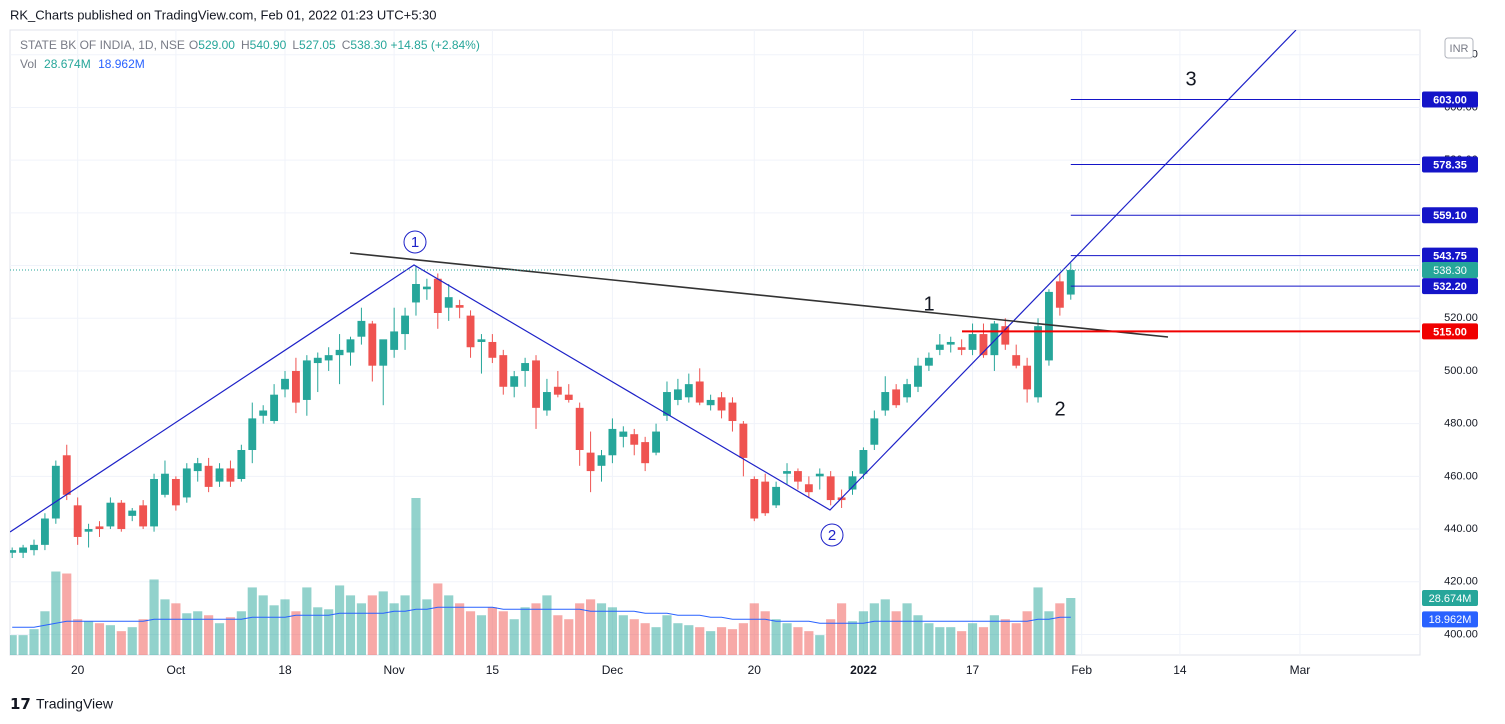 This screenshot has width=1505, height=724. Describe the element at coordinates (1450, 619) in the screenshot. I see `volume-ma-box` at that location.